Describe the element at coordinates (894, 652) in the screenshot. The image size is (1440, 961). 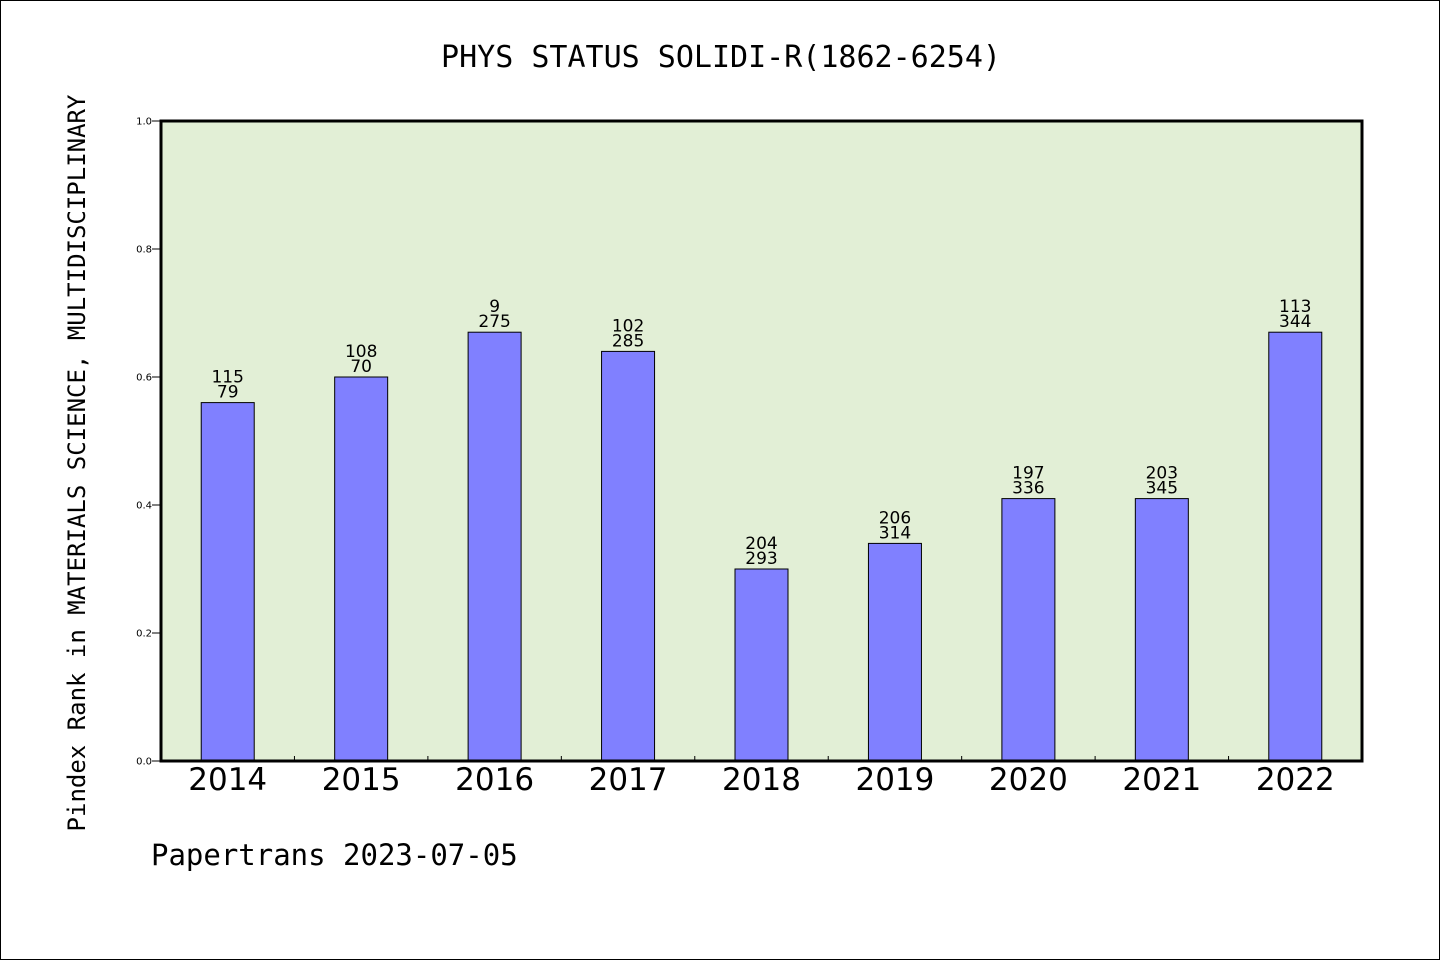
I see `bar-2019` at that location.